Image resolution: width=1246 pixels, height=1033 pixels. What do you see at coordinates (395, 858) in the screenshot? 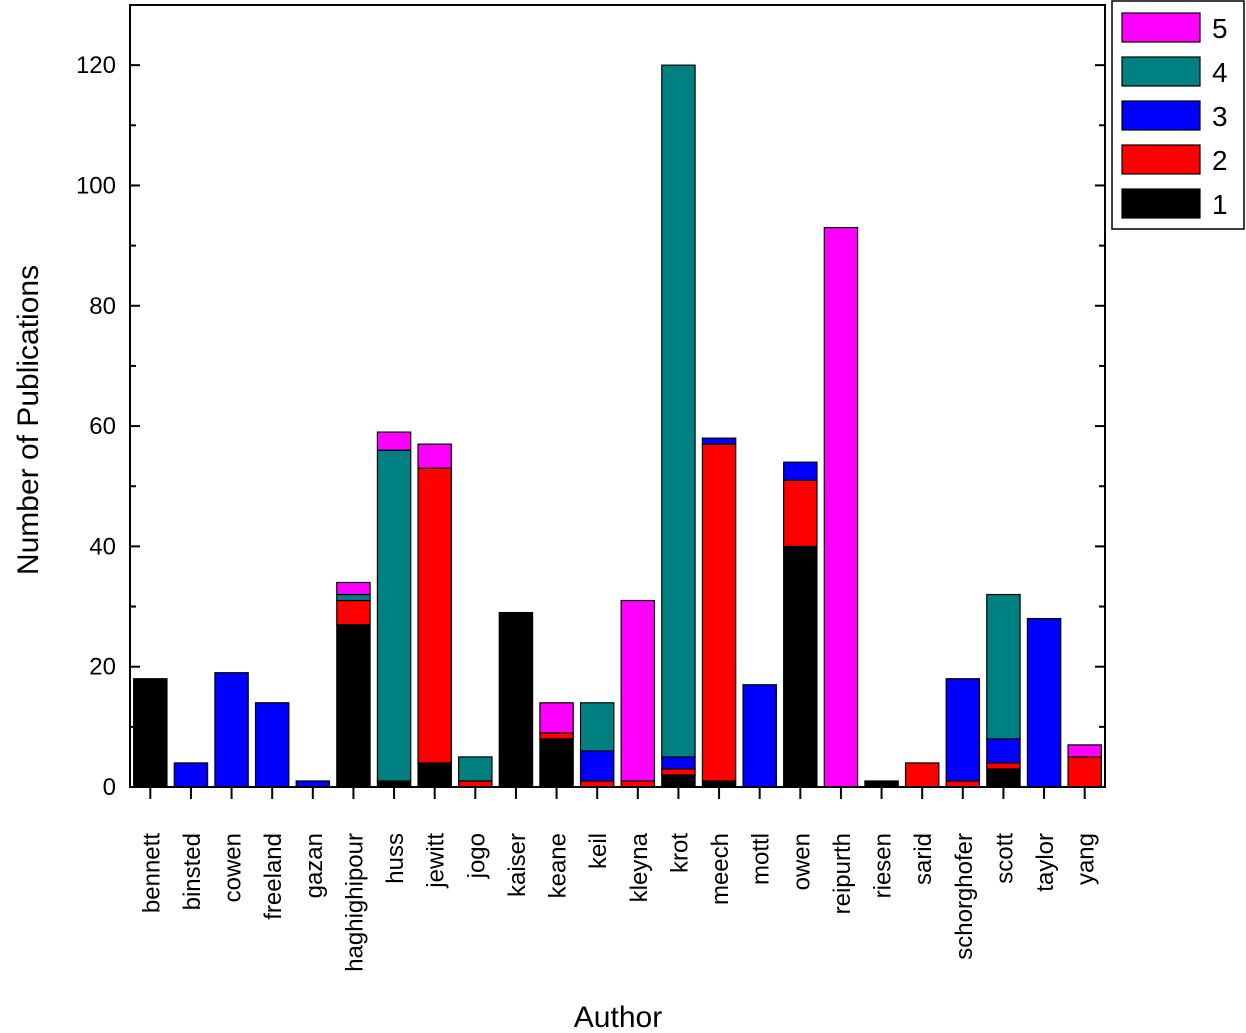
I see `x-tick-label-huss: huss` at bounding box center [395, 858].